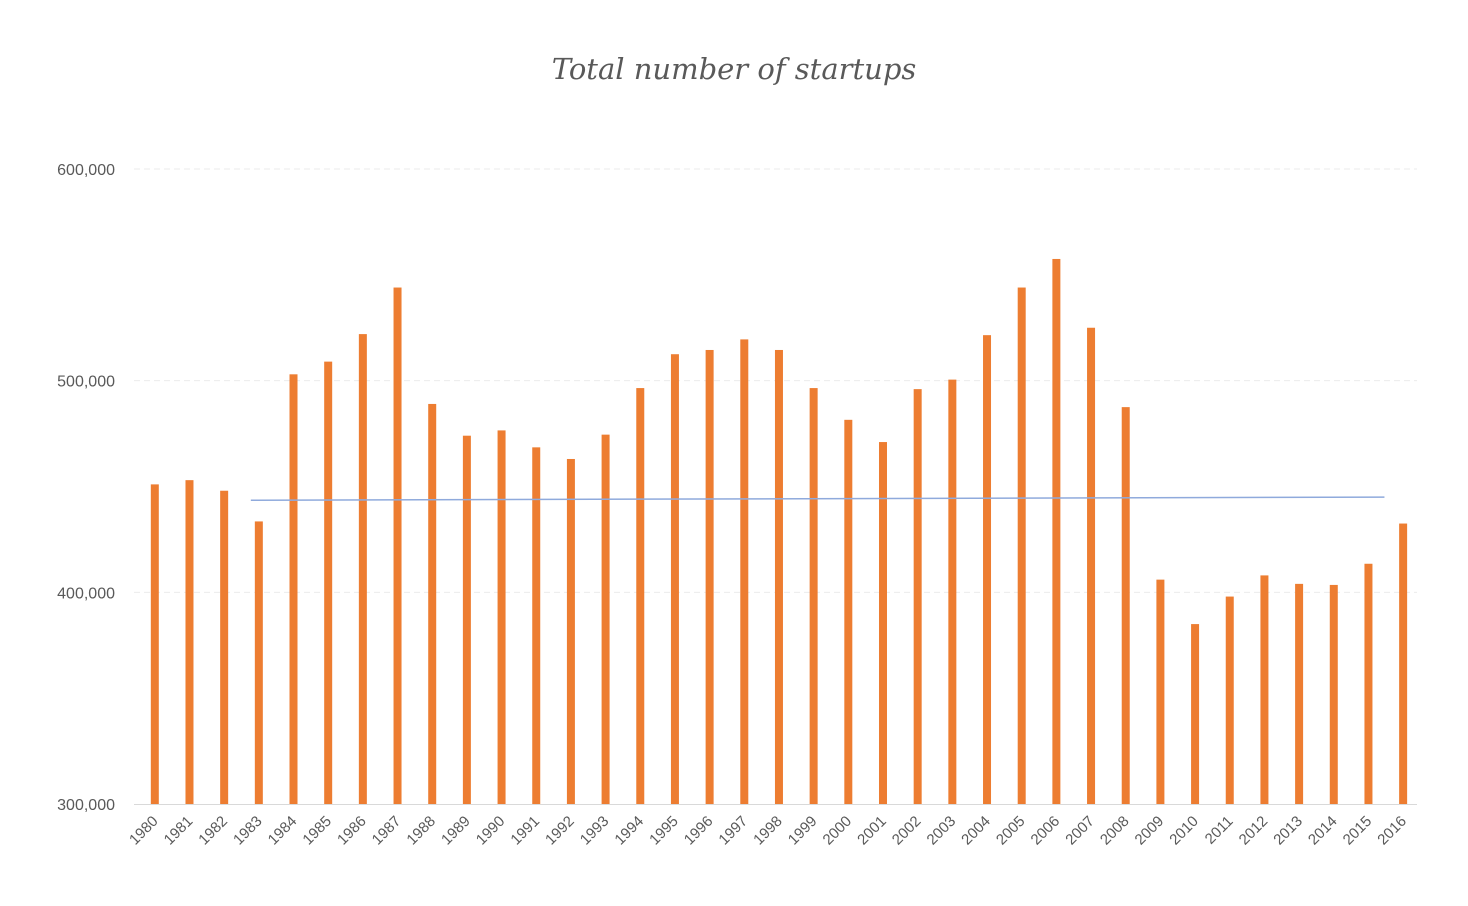 This screenshot has height=906, width=1468. I want to click on x-tick-label: 1990, so click(491, 831).